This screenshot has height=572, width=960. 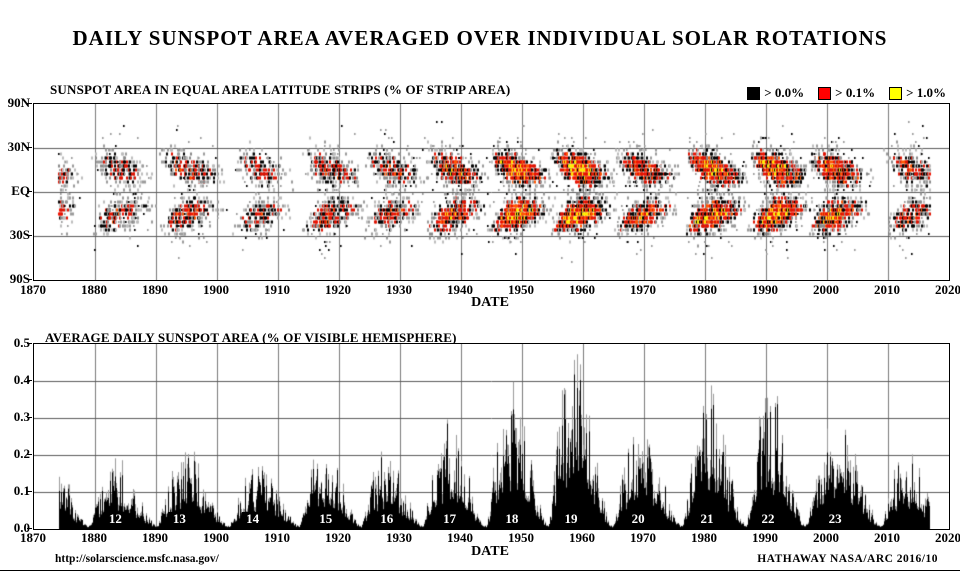 I want to click on cycle-number: 15, so click(x=325, y=519).